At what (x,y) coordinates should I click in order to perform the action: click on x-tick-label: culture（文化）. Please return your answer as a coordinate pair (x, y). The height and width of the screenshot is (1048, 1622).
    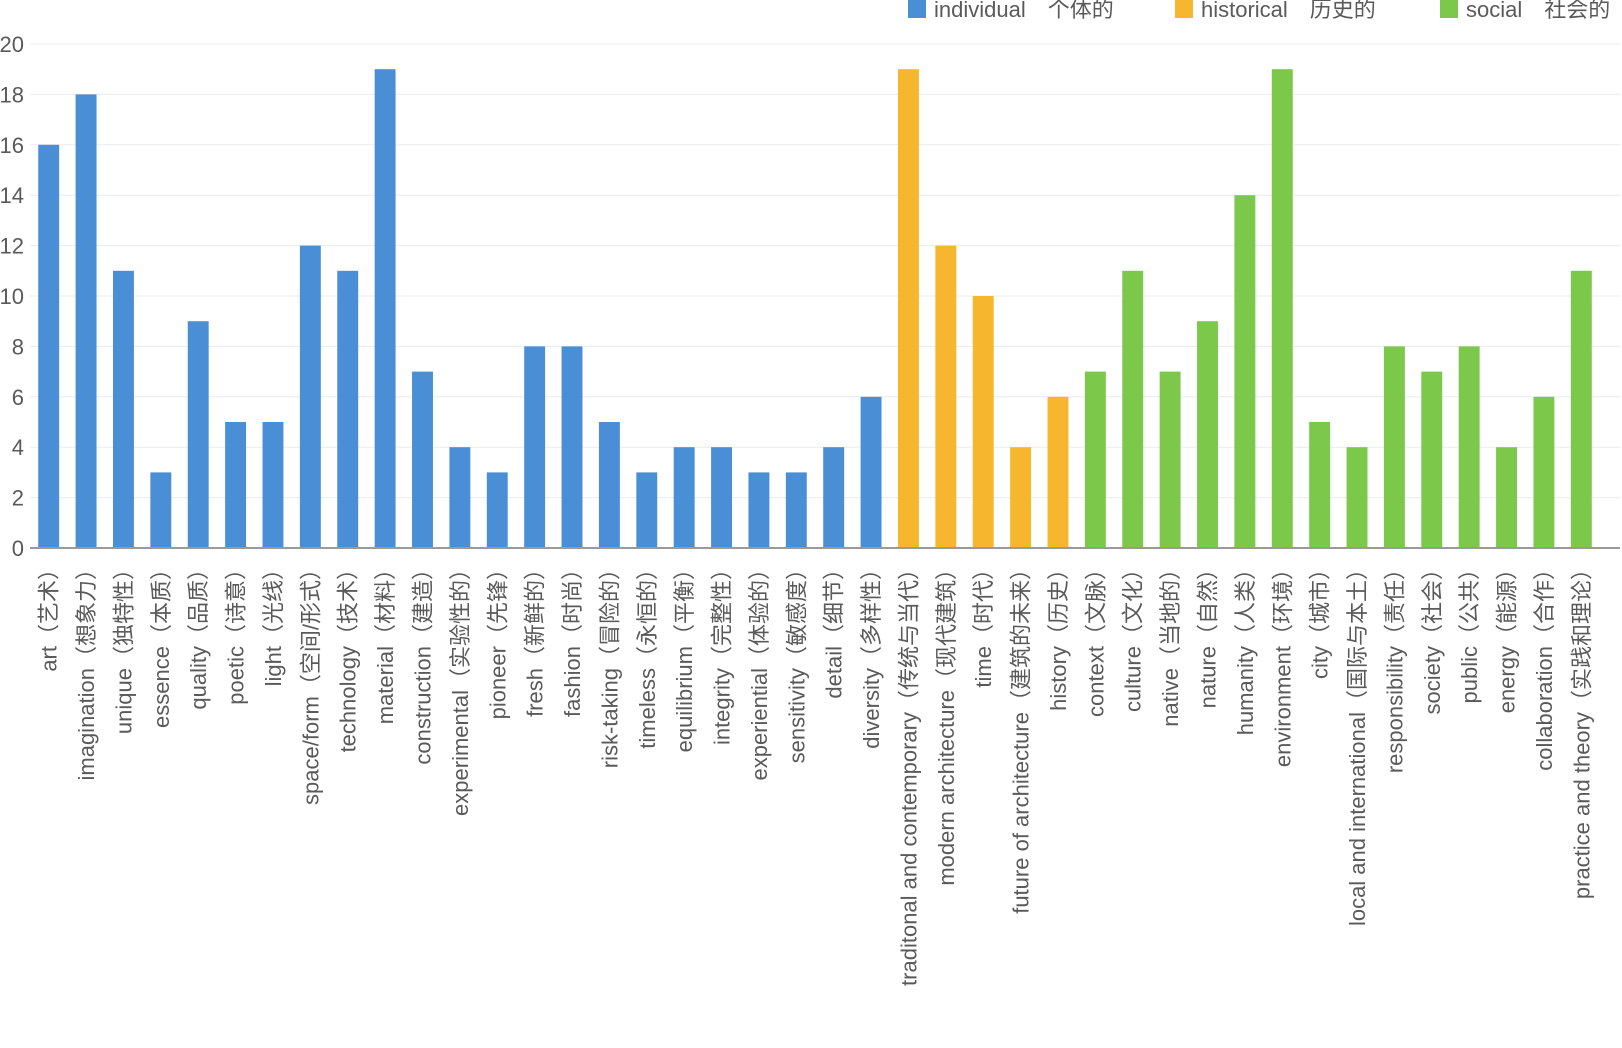
    Looking at the image, I should click on (1133, 635).